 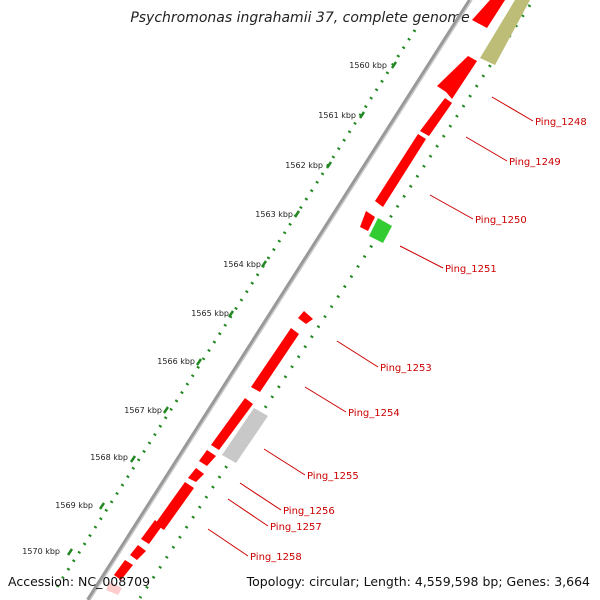 What do you see at coordinates (276, 557) in the screenshot?
I see `gene-label: Ping_1258` at bounding box center [276, 557].